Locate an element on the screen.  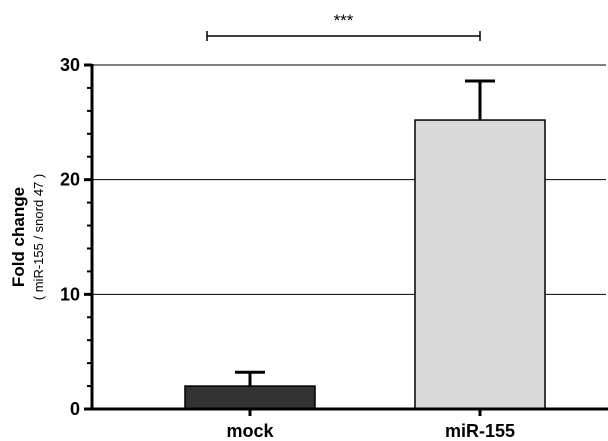
y-tick-label: 20 is located at coordinates (70, 180).